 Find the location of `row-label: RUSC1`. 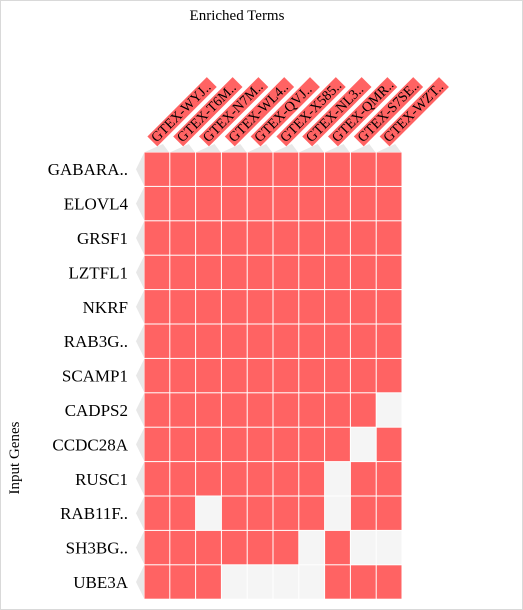

row-label: RUSC1 is located at coordinates (101, 479).